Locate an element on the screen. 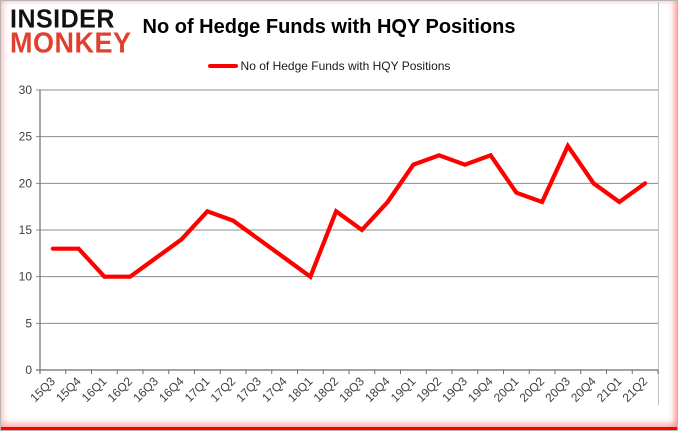  legend: No of Hedge Funds with HQY Positions is located at coordinates (329, 66).